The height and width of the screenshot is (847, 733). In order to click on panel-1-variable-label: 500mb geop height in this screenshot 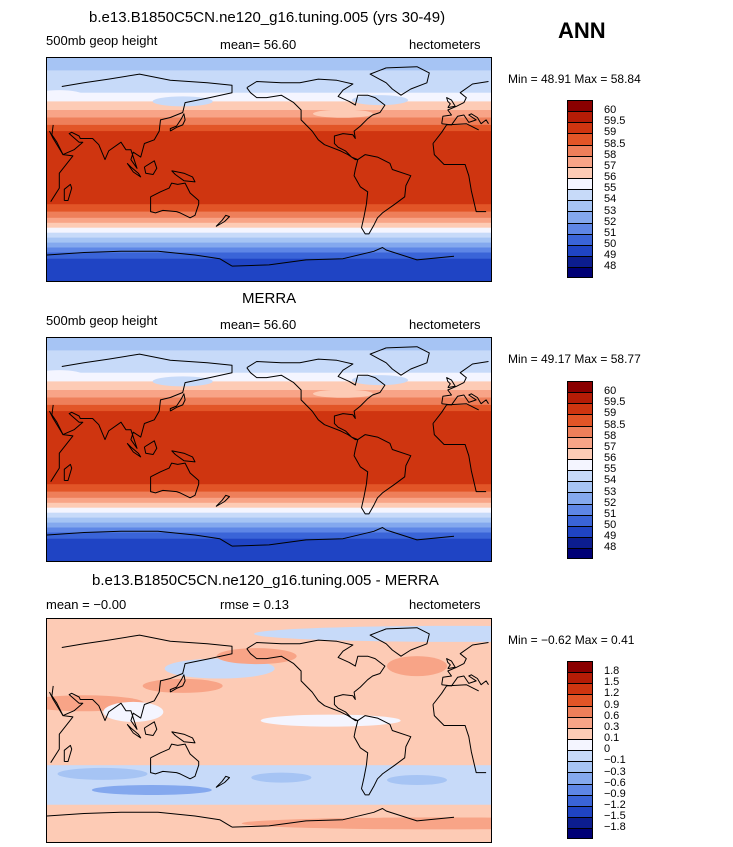, I will do `click(102, 40)`.